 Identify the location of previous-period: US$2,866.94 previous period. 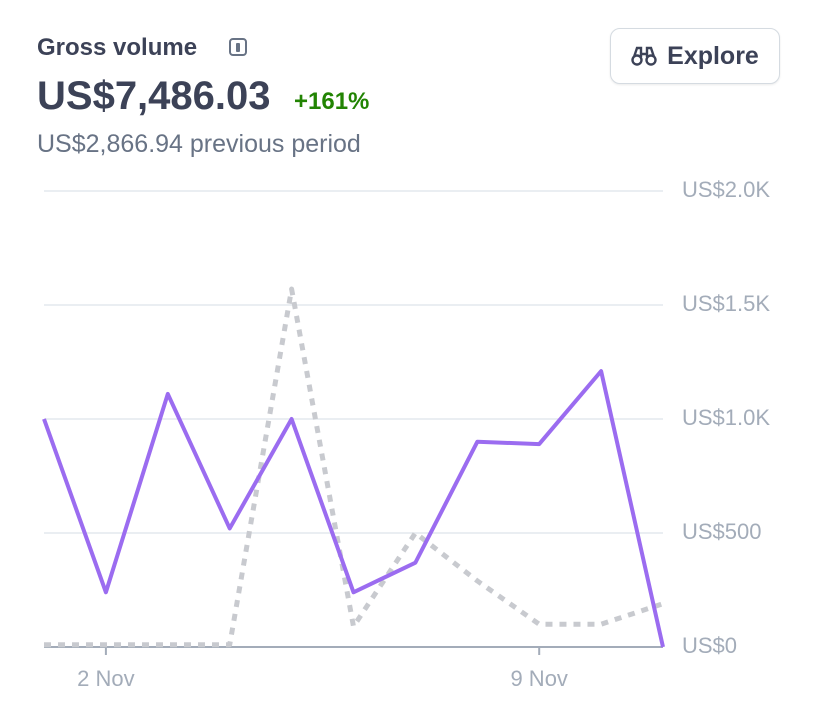
(199, 144).